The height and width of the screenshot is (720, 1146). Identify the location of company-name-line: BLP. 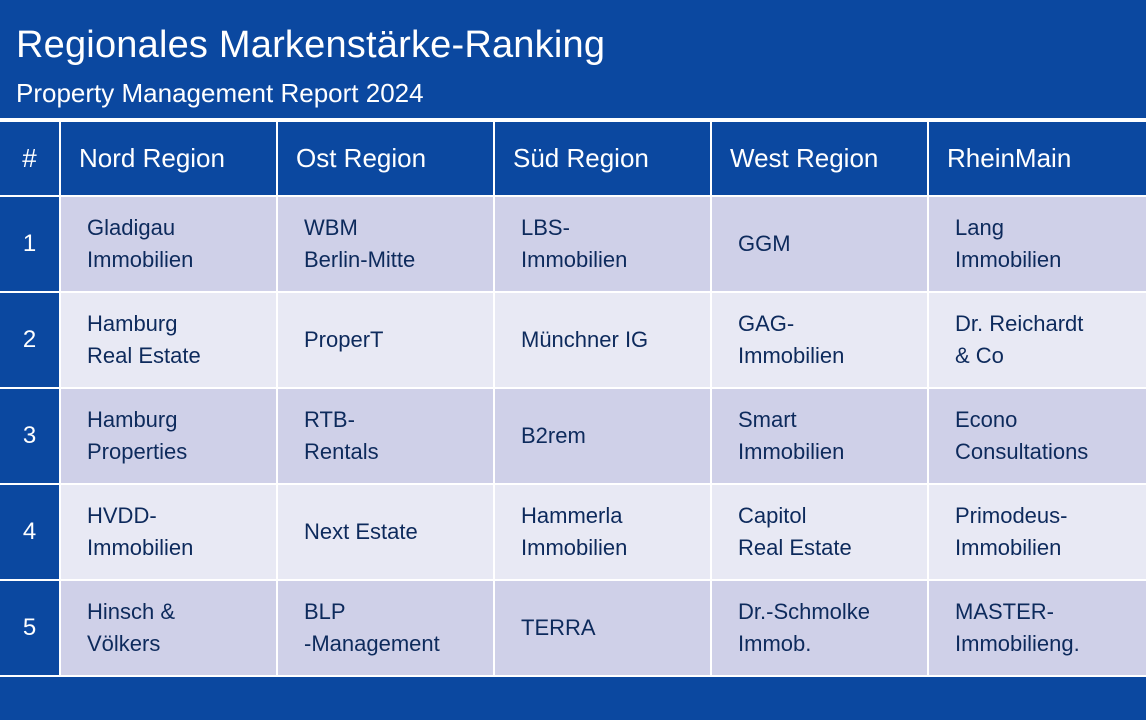
(325, 611).